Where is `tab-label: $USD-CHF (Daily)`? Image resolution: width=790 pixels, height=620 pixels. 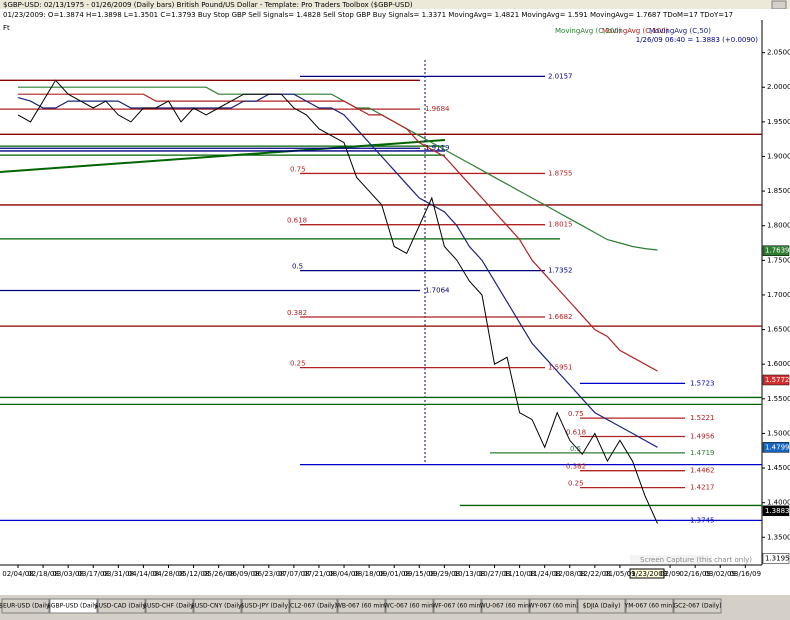 tab-label: $USD-CHF (Daily) is located at coordinates (169, 606).